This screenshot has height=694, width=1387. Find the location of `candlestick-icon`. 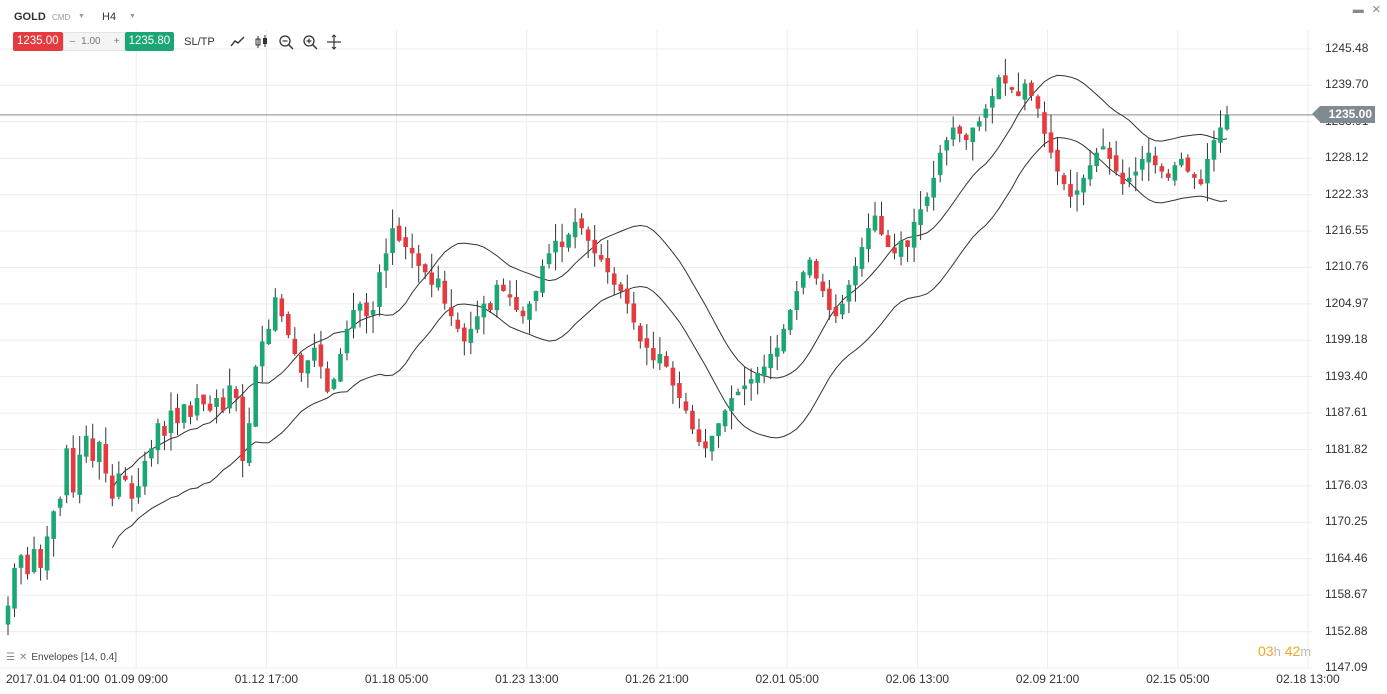

candlestick-icon is located at coordinates (262, 42).